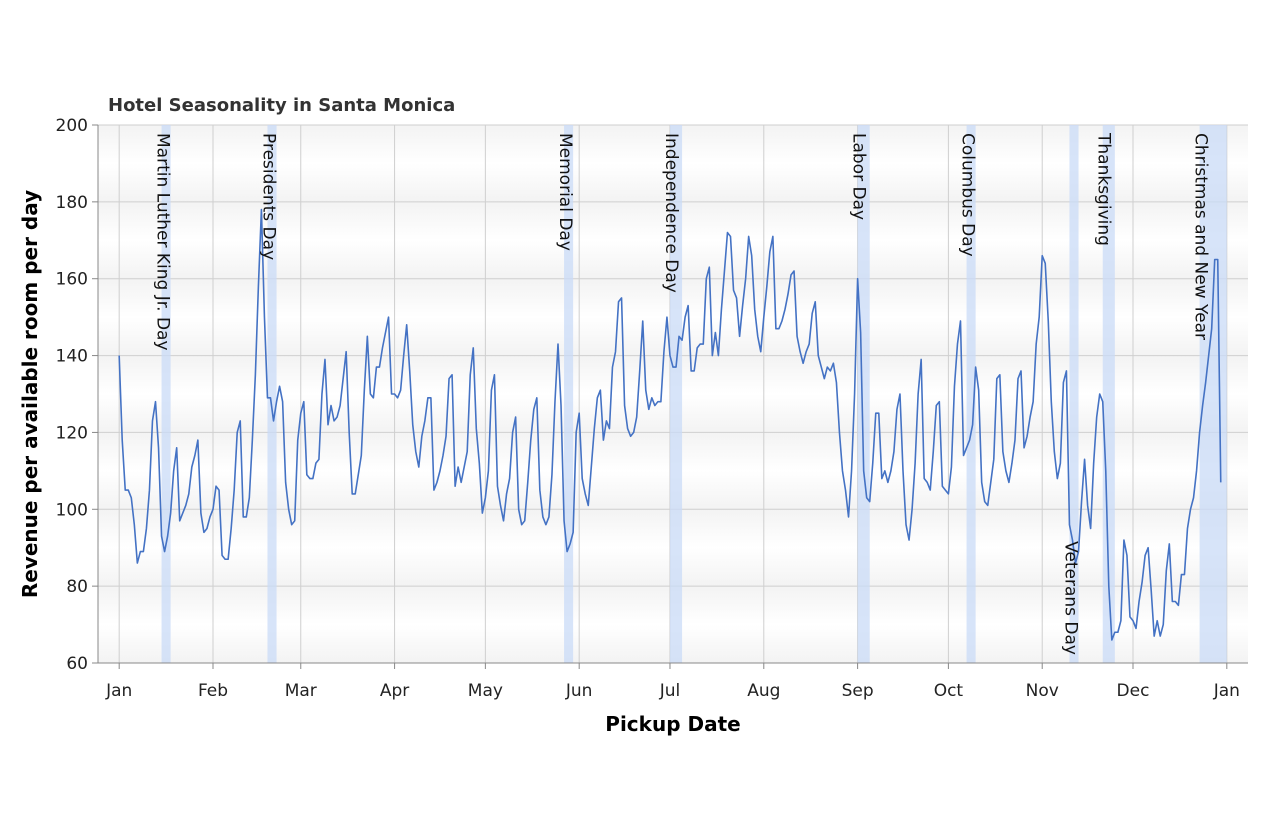  I want to click on y-axis-title: Revenue per available room per day, so click(30, 394).